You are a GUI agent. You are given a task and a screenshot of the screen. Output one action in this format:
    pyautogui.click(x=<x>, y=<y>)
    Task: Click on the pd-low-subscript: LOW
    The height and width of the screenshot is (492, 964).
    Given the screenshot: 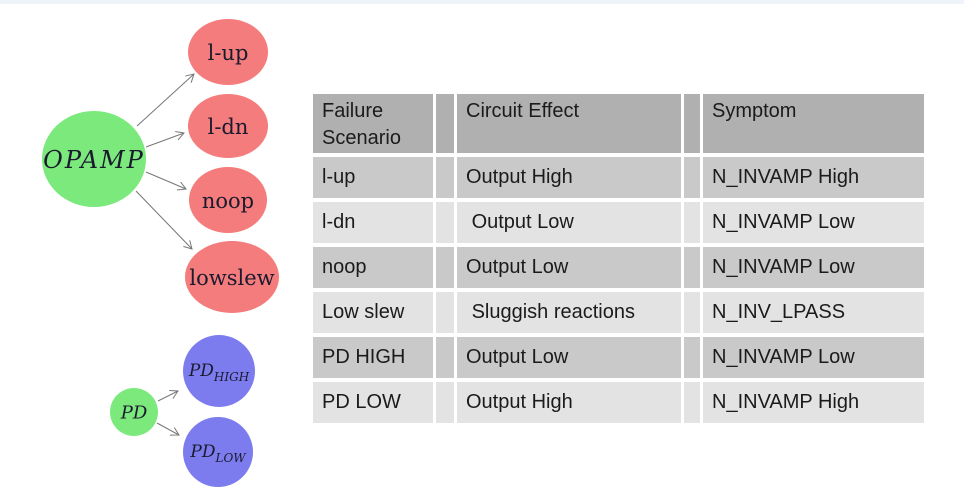 What is the action you would take?
    pyautogui.click(x=230, y=458)
    